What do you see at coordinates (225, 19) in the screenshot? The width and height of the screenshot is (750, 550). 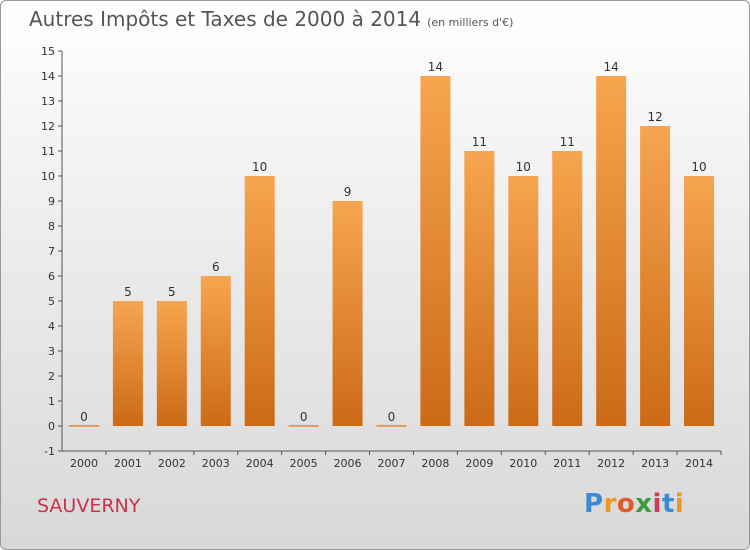 I see `chart-title-text: Autres Impôts et Taxes de 2000 à 2014` at bounding box center [225, 19].